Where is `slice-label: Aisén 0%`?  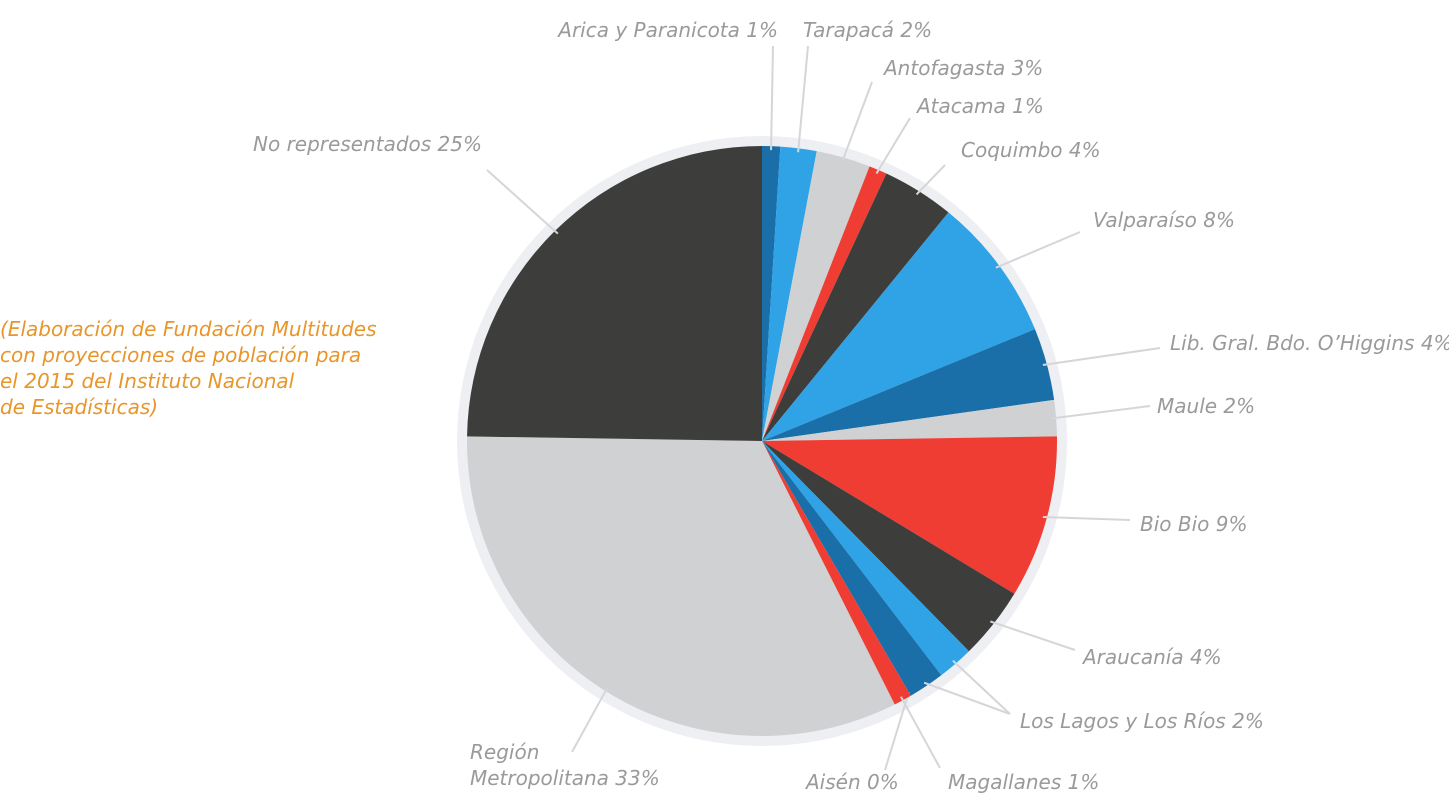 slice-label: Aisén 0% is located at coordinates (852, 782).